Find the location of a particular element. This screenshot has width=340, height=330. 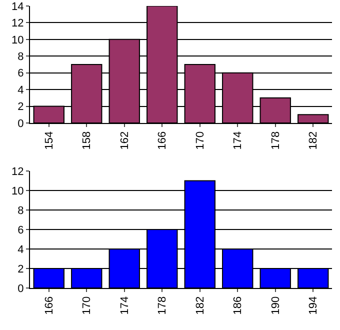

x-tick-label: 162 is located at coordinates (124, 140).